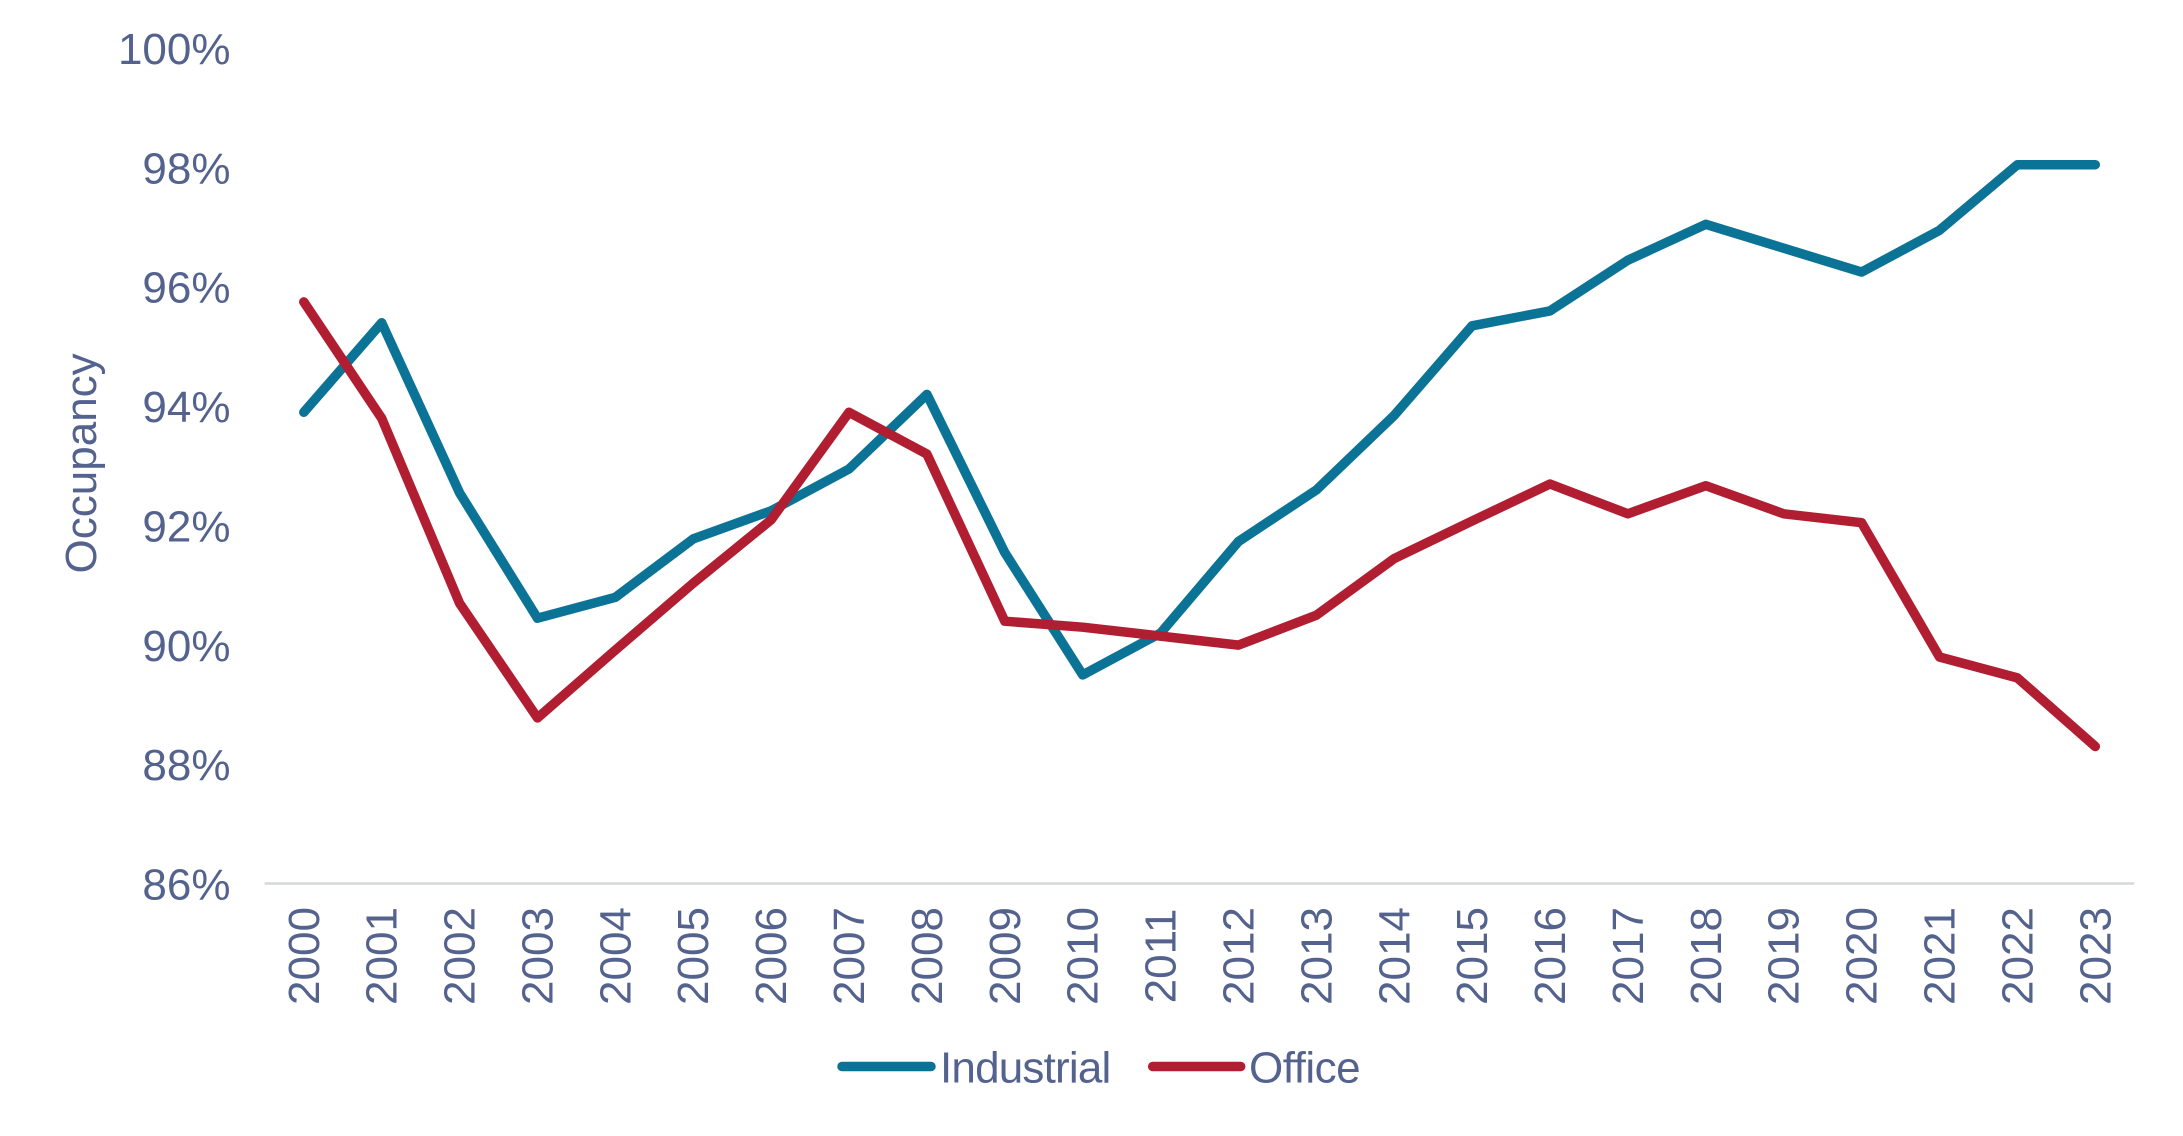 Image resolution: width=2183 pixels, height=1136 pixels. Describe the element at coordinates (460, 956) in the screenshot. I see `svg-text: 2002` at that location.